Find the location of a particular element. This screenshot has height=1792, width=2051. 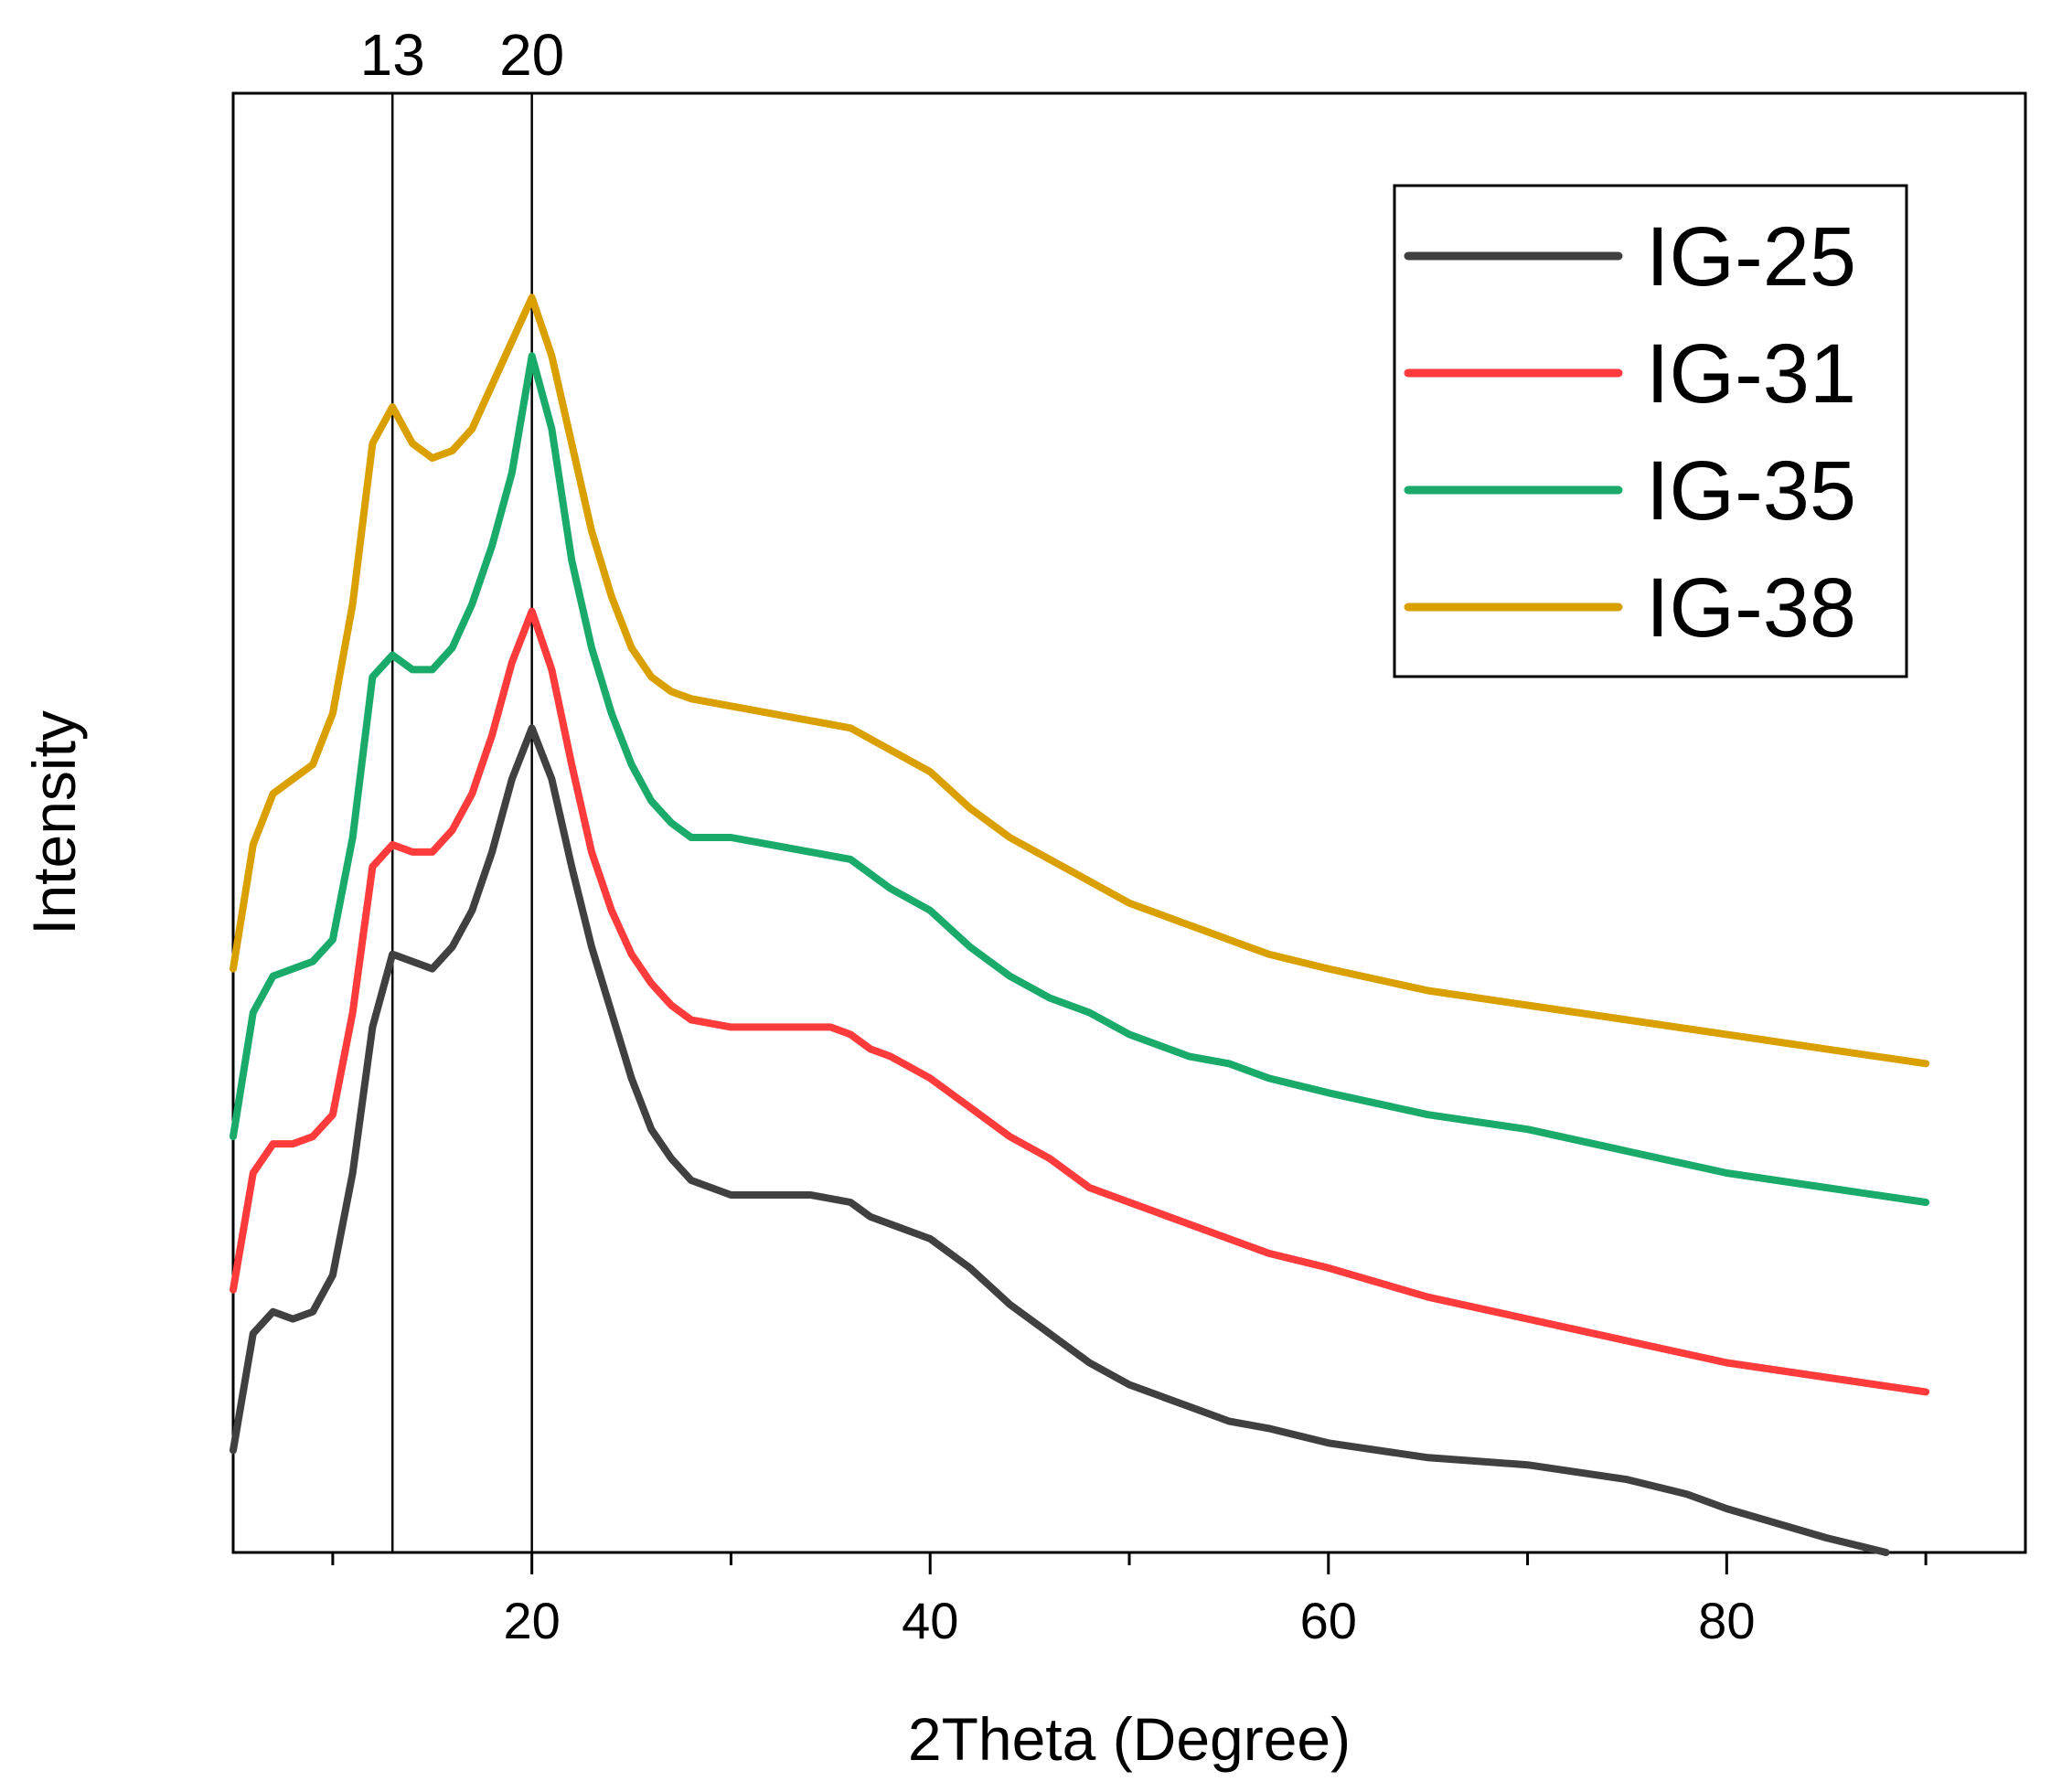

legend: IG-25 IG-31 IG-35 IG-38 is located at coordinates (1651, 431).